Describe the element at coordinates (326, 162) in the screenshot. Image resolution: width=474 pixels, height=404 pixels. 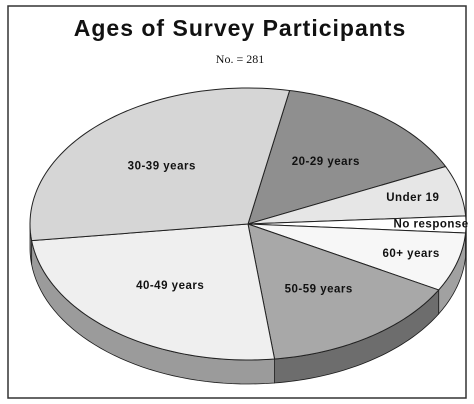
I see `slice-label: 20-29 years` at that location.